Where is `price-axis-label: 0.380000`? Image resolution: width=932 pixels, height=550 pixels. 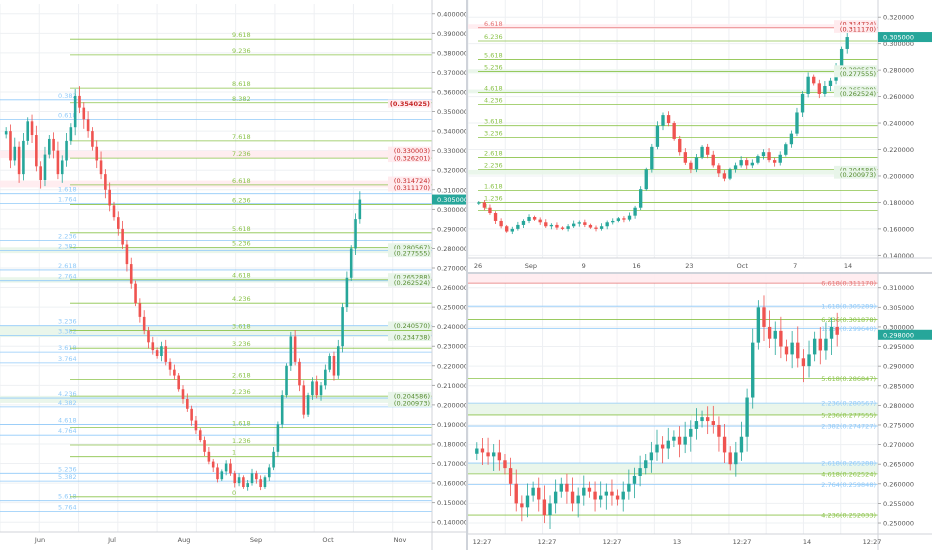 price-axis-label: 0.380000 is located at coordinates (451, 53).